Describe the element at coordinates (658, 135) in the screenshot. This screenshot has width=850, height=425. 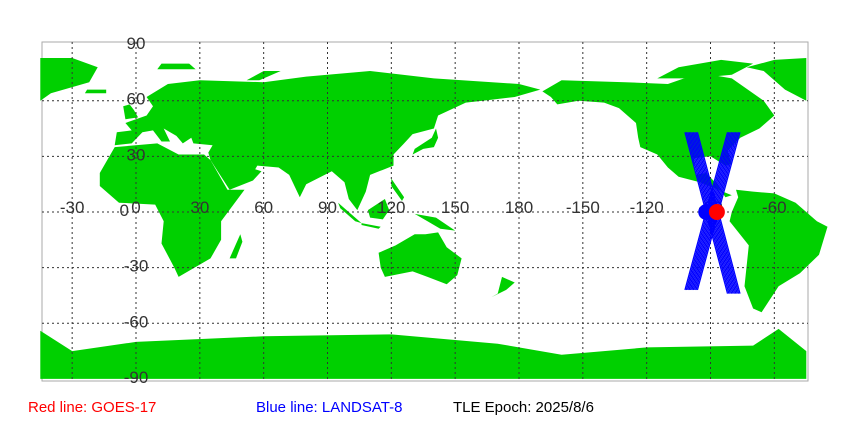
I see `landmass-north-america` at that location.